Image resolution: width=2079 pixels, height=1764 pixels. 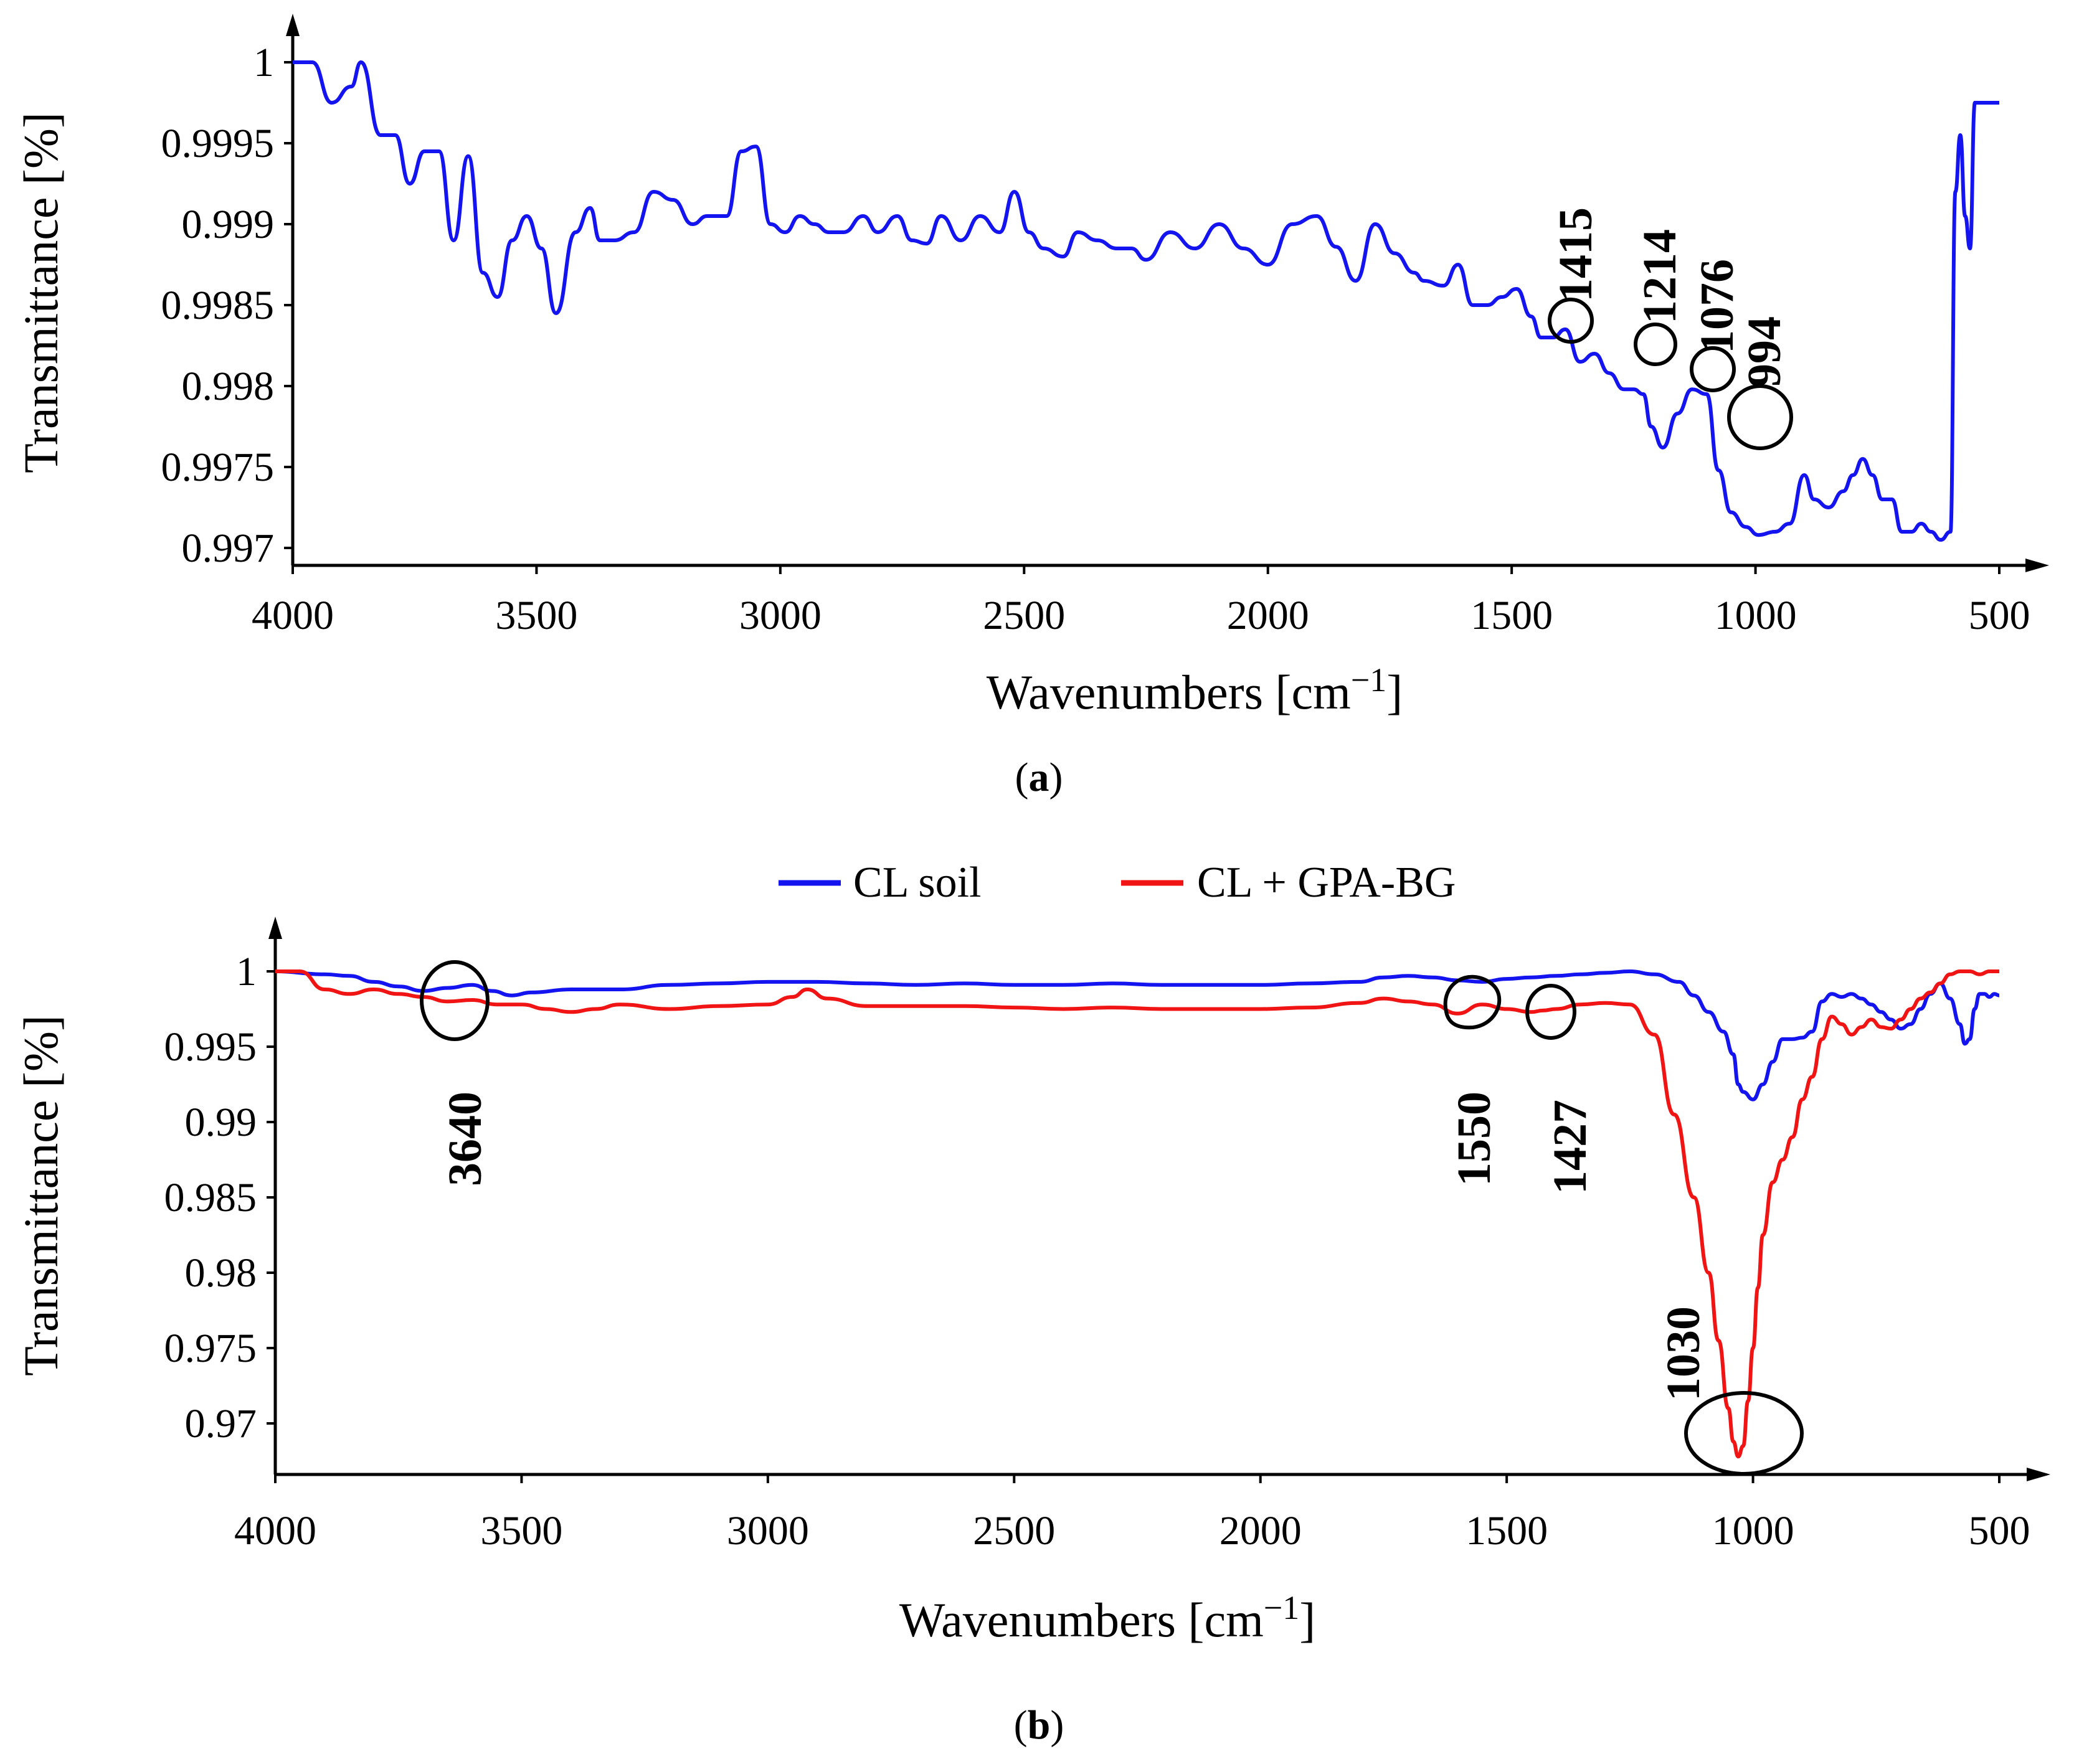 I want to click on panel-b-label: (b), so click(x=1039, y=1725).